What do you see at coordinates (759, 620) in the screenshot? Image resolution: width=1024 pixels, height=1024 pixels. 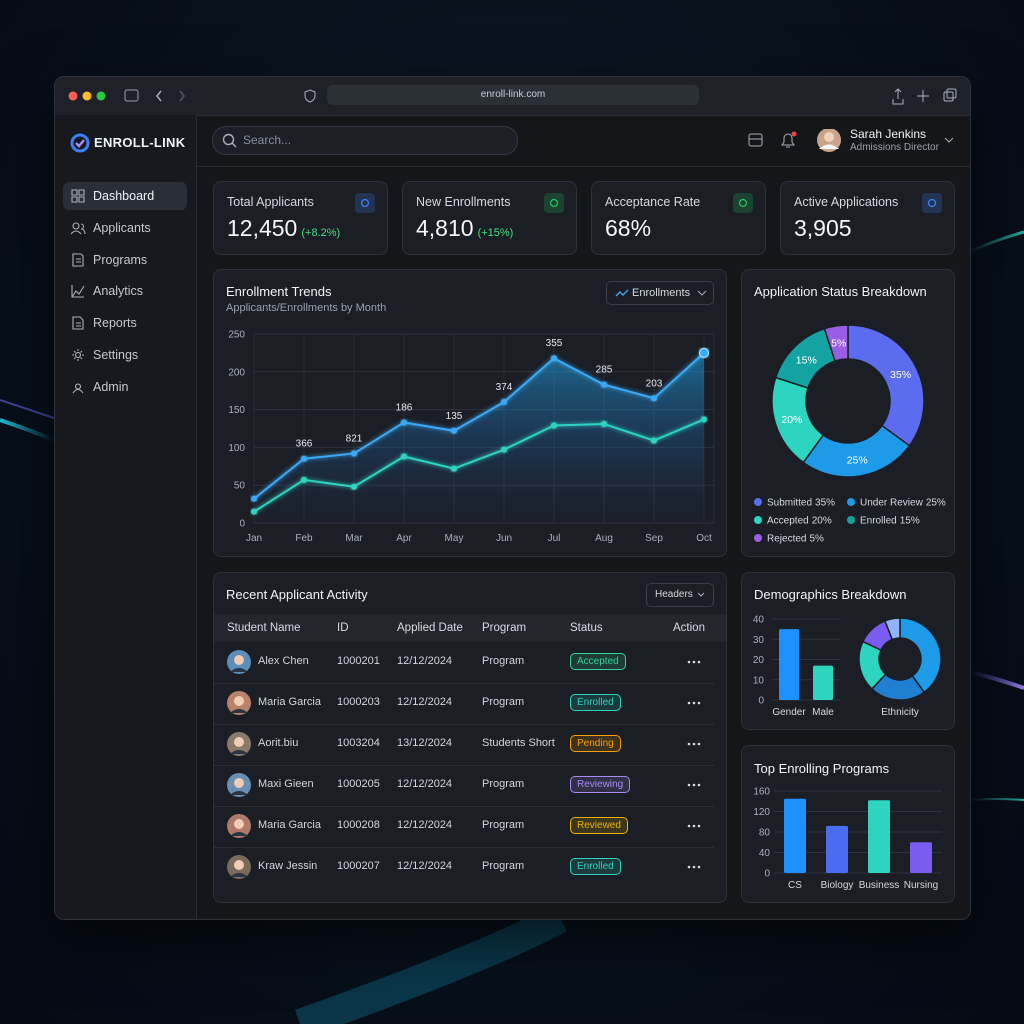 I see `y-tick-label: 40` at bounding box center [759, 620].